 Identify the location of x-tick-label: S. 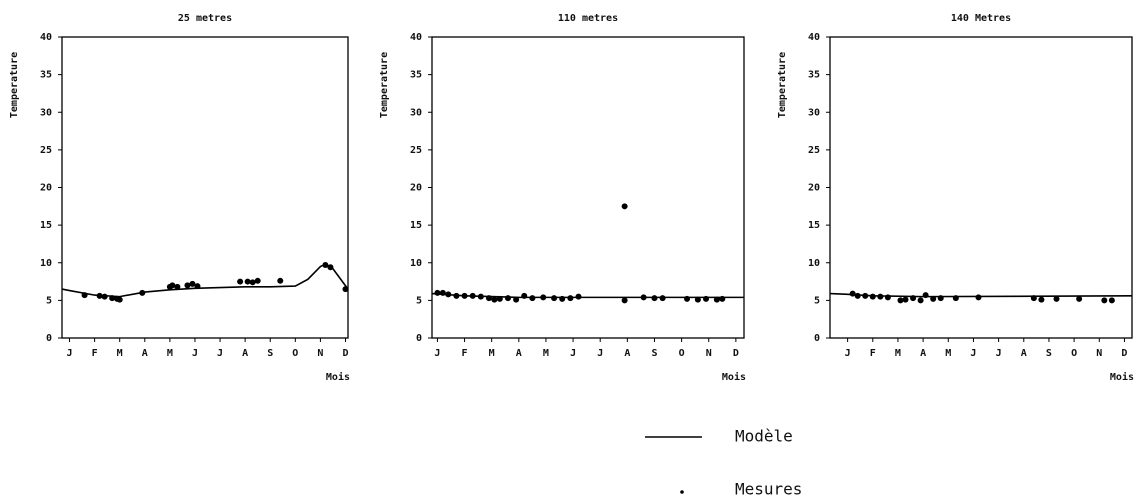
(1049, 353).